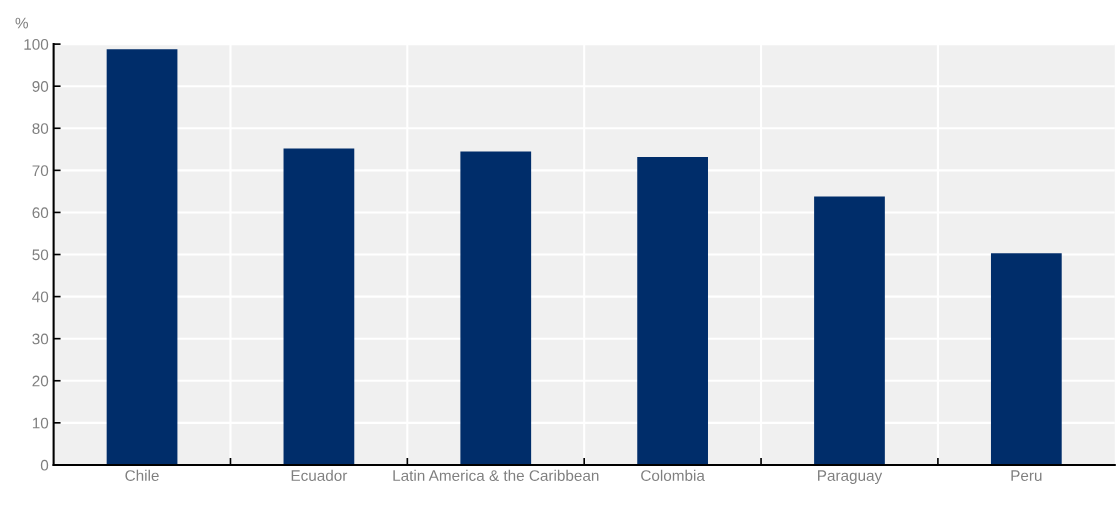 The image size is (1117, 507). What do you see at coordinates (40, 171) in the screenshot?
I see `y-tick-label: 70` at bounding box center [40, 171].